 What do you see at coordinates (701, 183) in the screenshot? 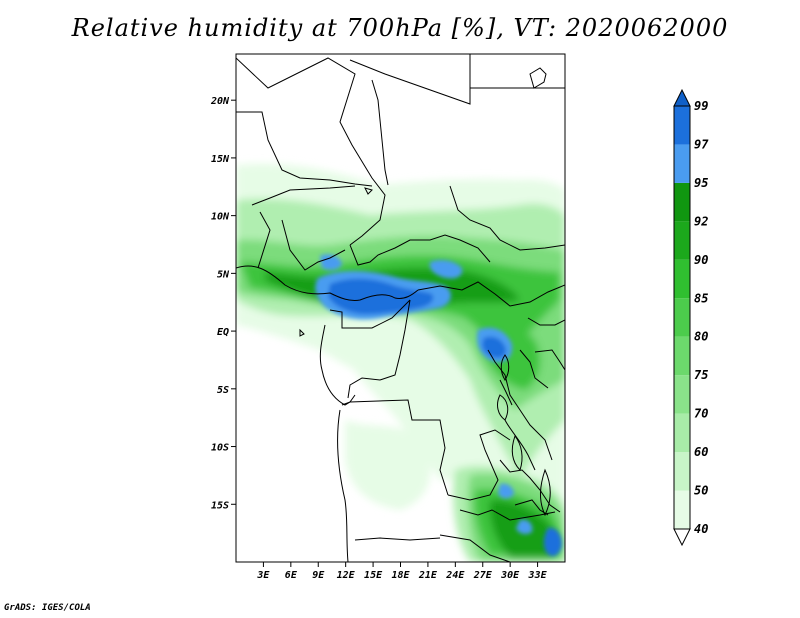
I see `colorbar-label: 95` at bounding box center [701, 183].